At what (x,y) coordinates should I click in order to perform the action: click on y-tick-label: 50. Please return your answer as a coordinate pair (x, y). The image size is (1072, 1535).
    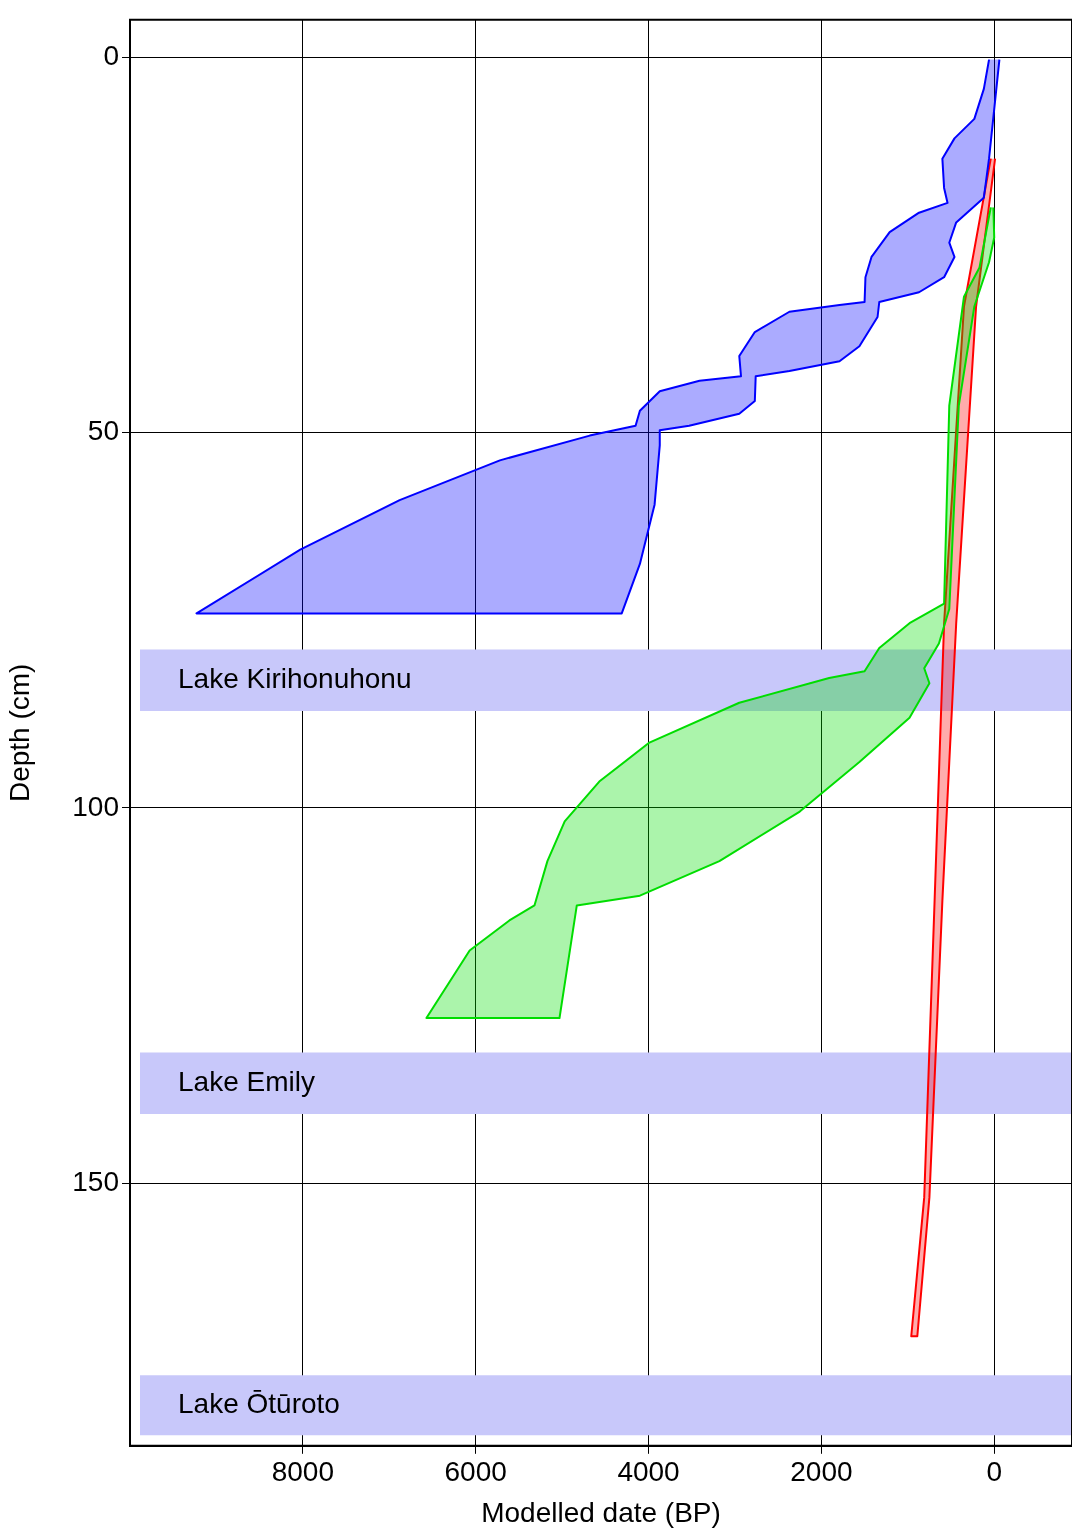
    Looking at the image, I should click on (103, 431).